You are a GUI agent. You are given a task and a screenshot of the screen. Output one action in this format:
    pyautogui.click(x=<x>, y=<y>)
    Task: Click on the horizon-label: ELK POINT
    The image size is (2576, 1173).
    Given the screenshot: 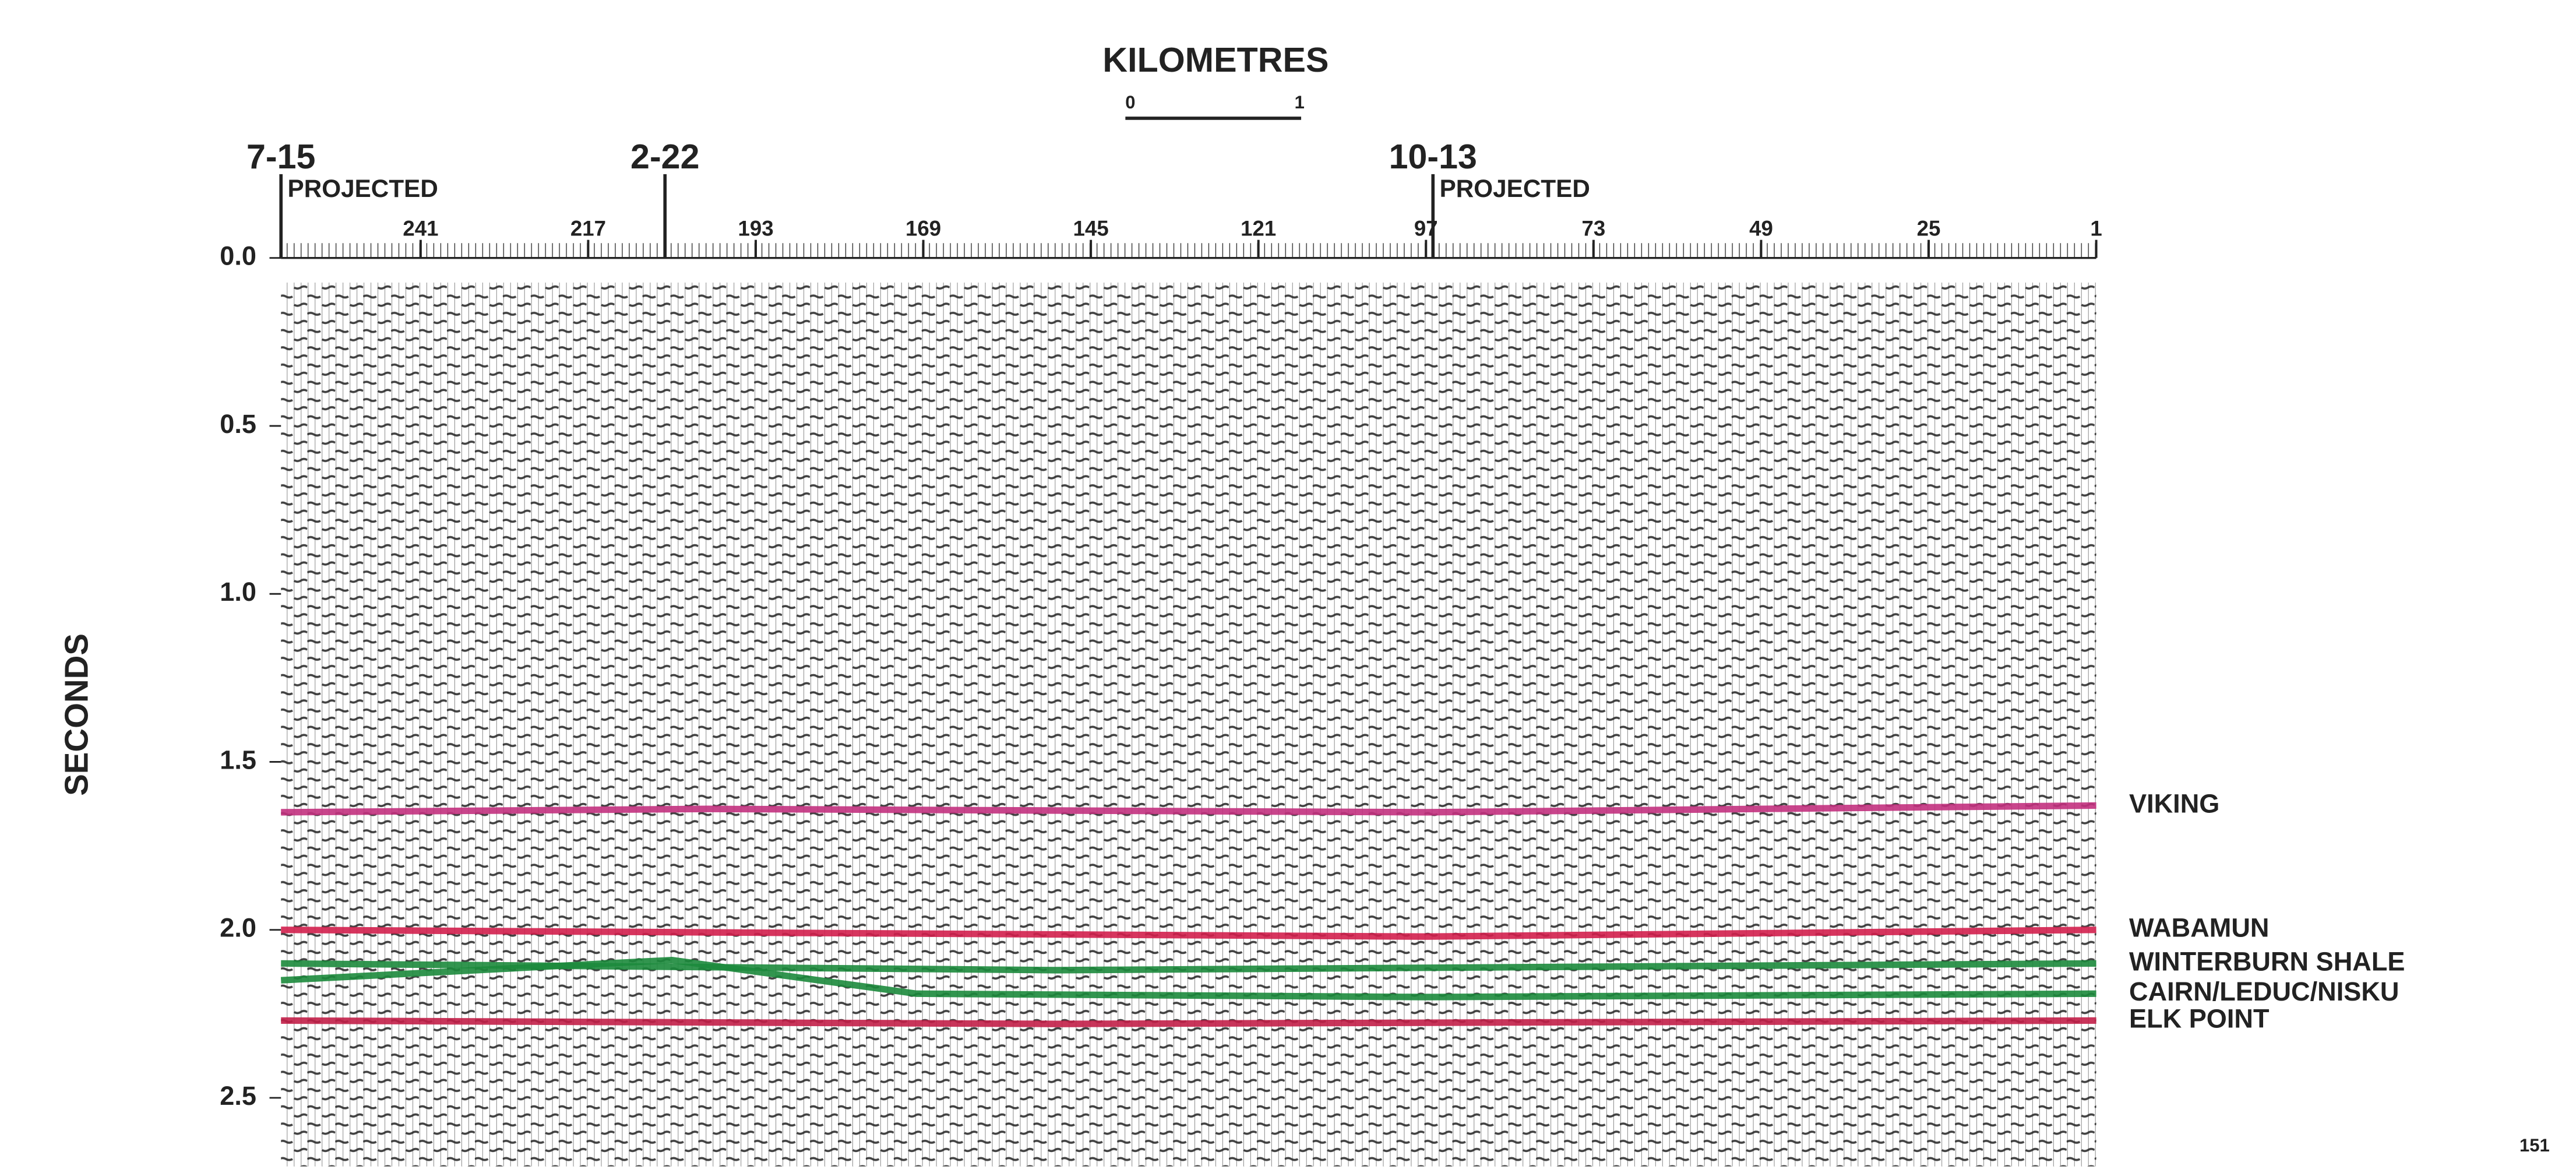 What is the action you would take?
    pyautogui.click(x=2199, y=1018)
    